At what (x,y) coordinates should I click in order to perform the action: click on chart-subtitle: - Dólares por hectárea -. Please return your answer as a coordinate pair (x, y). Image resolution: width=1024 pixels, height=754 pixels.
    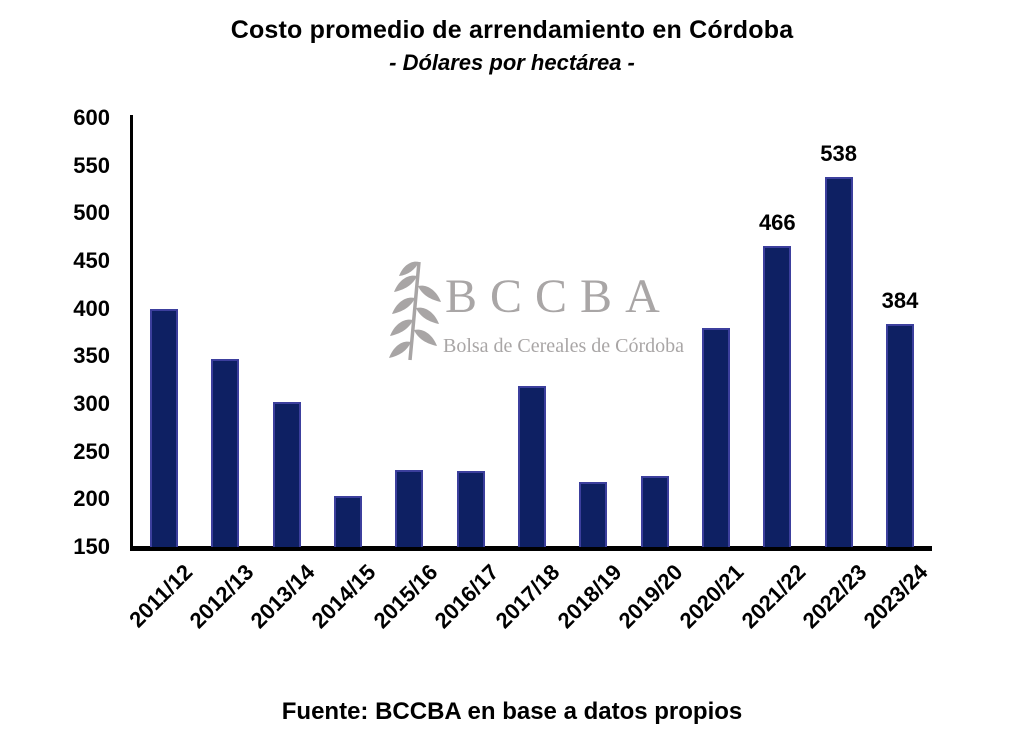
    Looking at the image, I should click on (512, 62).